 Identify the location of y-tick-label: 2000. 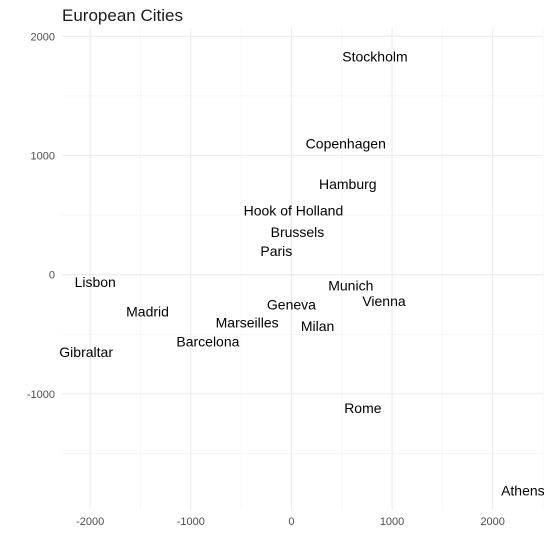
(43, 37).